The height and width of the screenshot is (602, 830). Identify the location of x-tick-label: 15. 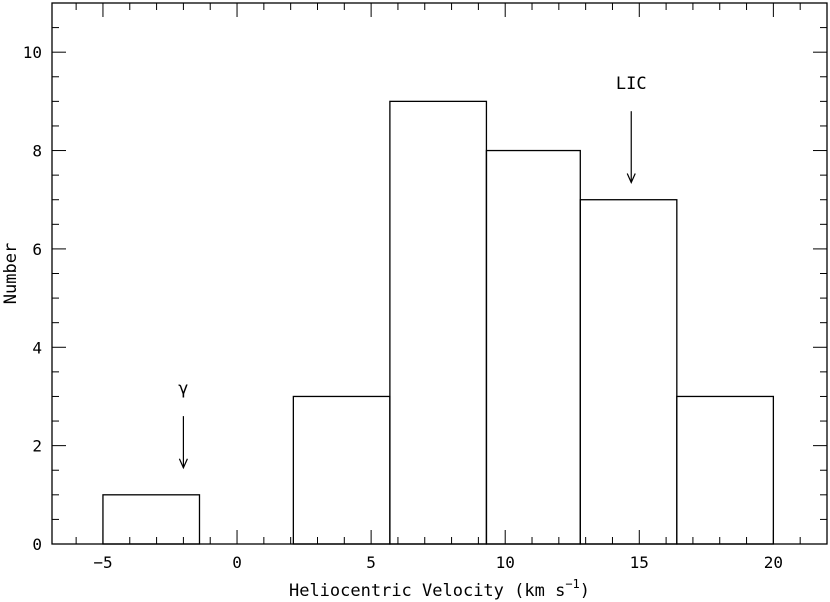
(639, 562).